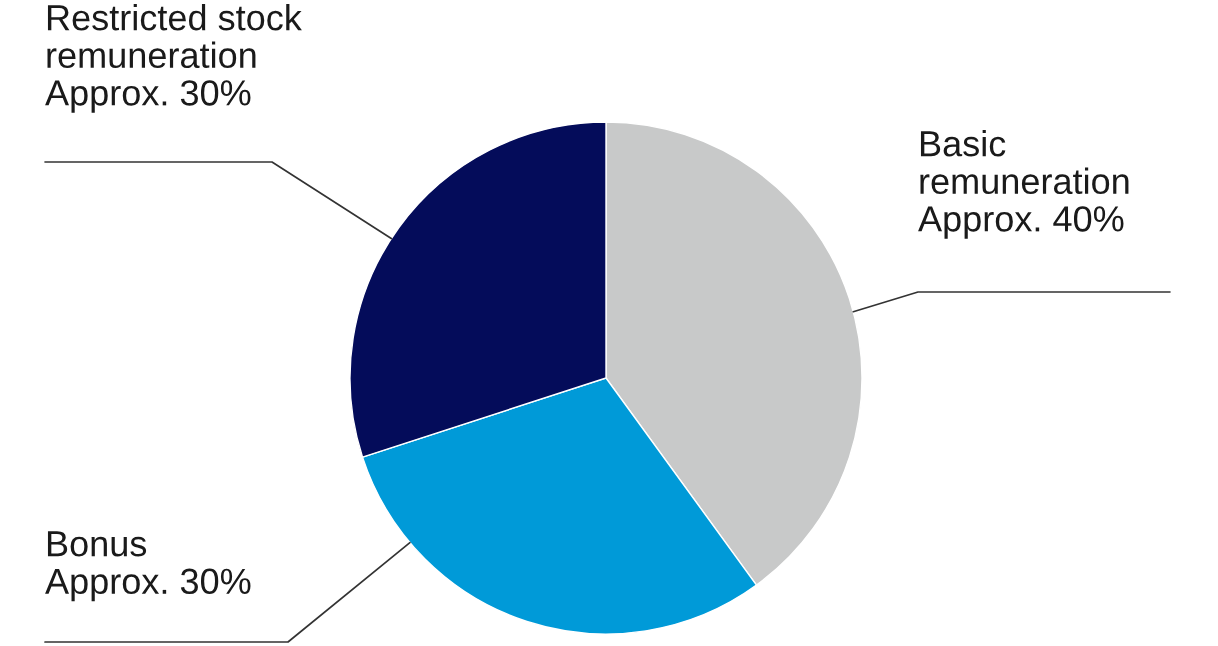  What do you see at coordinates (1021, 222) in the screenshot?
I see `data-label: Approx. 40%` at bounding box center [1021, 222].